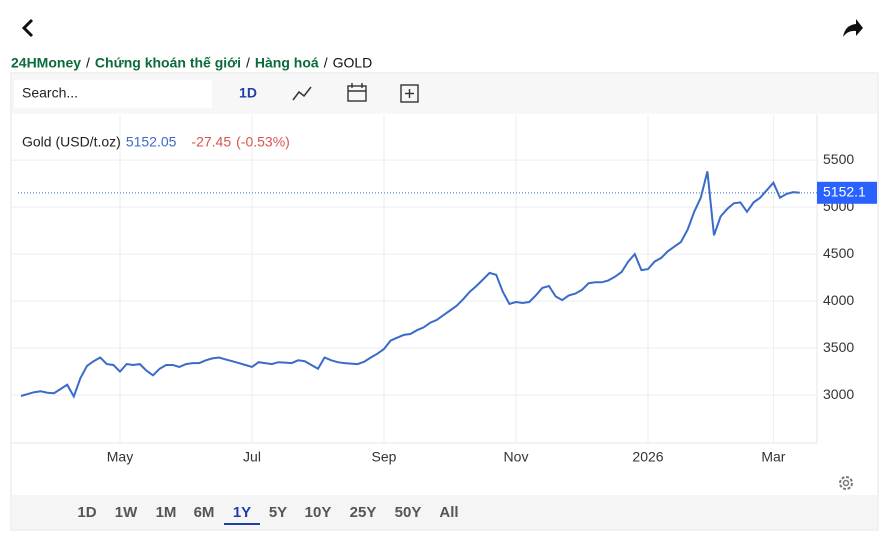 This screenshot has width=887, height=545. I want to click on range-button: 25Y, so click(363, 512).